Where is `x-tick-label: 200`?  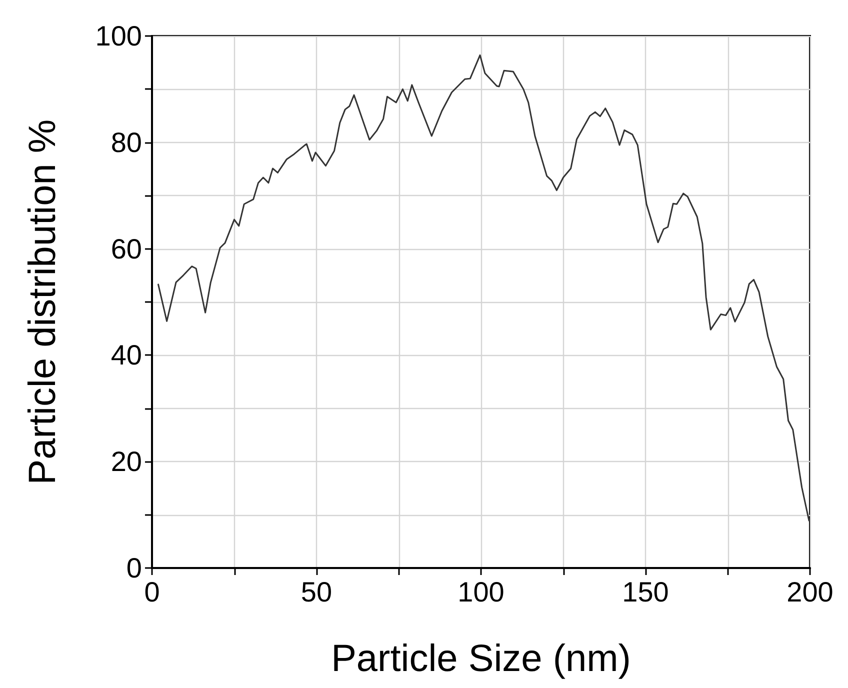
x-tick-label: 200 is located at coordinates (810, 592).